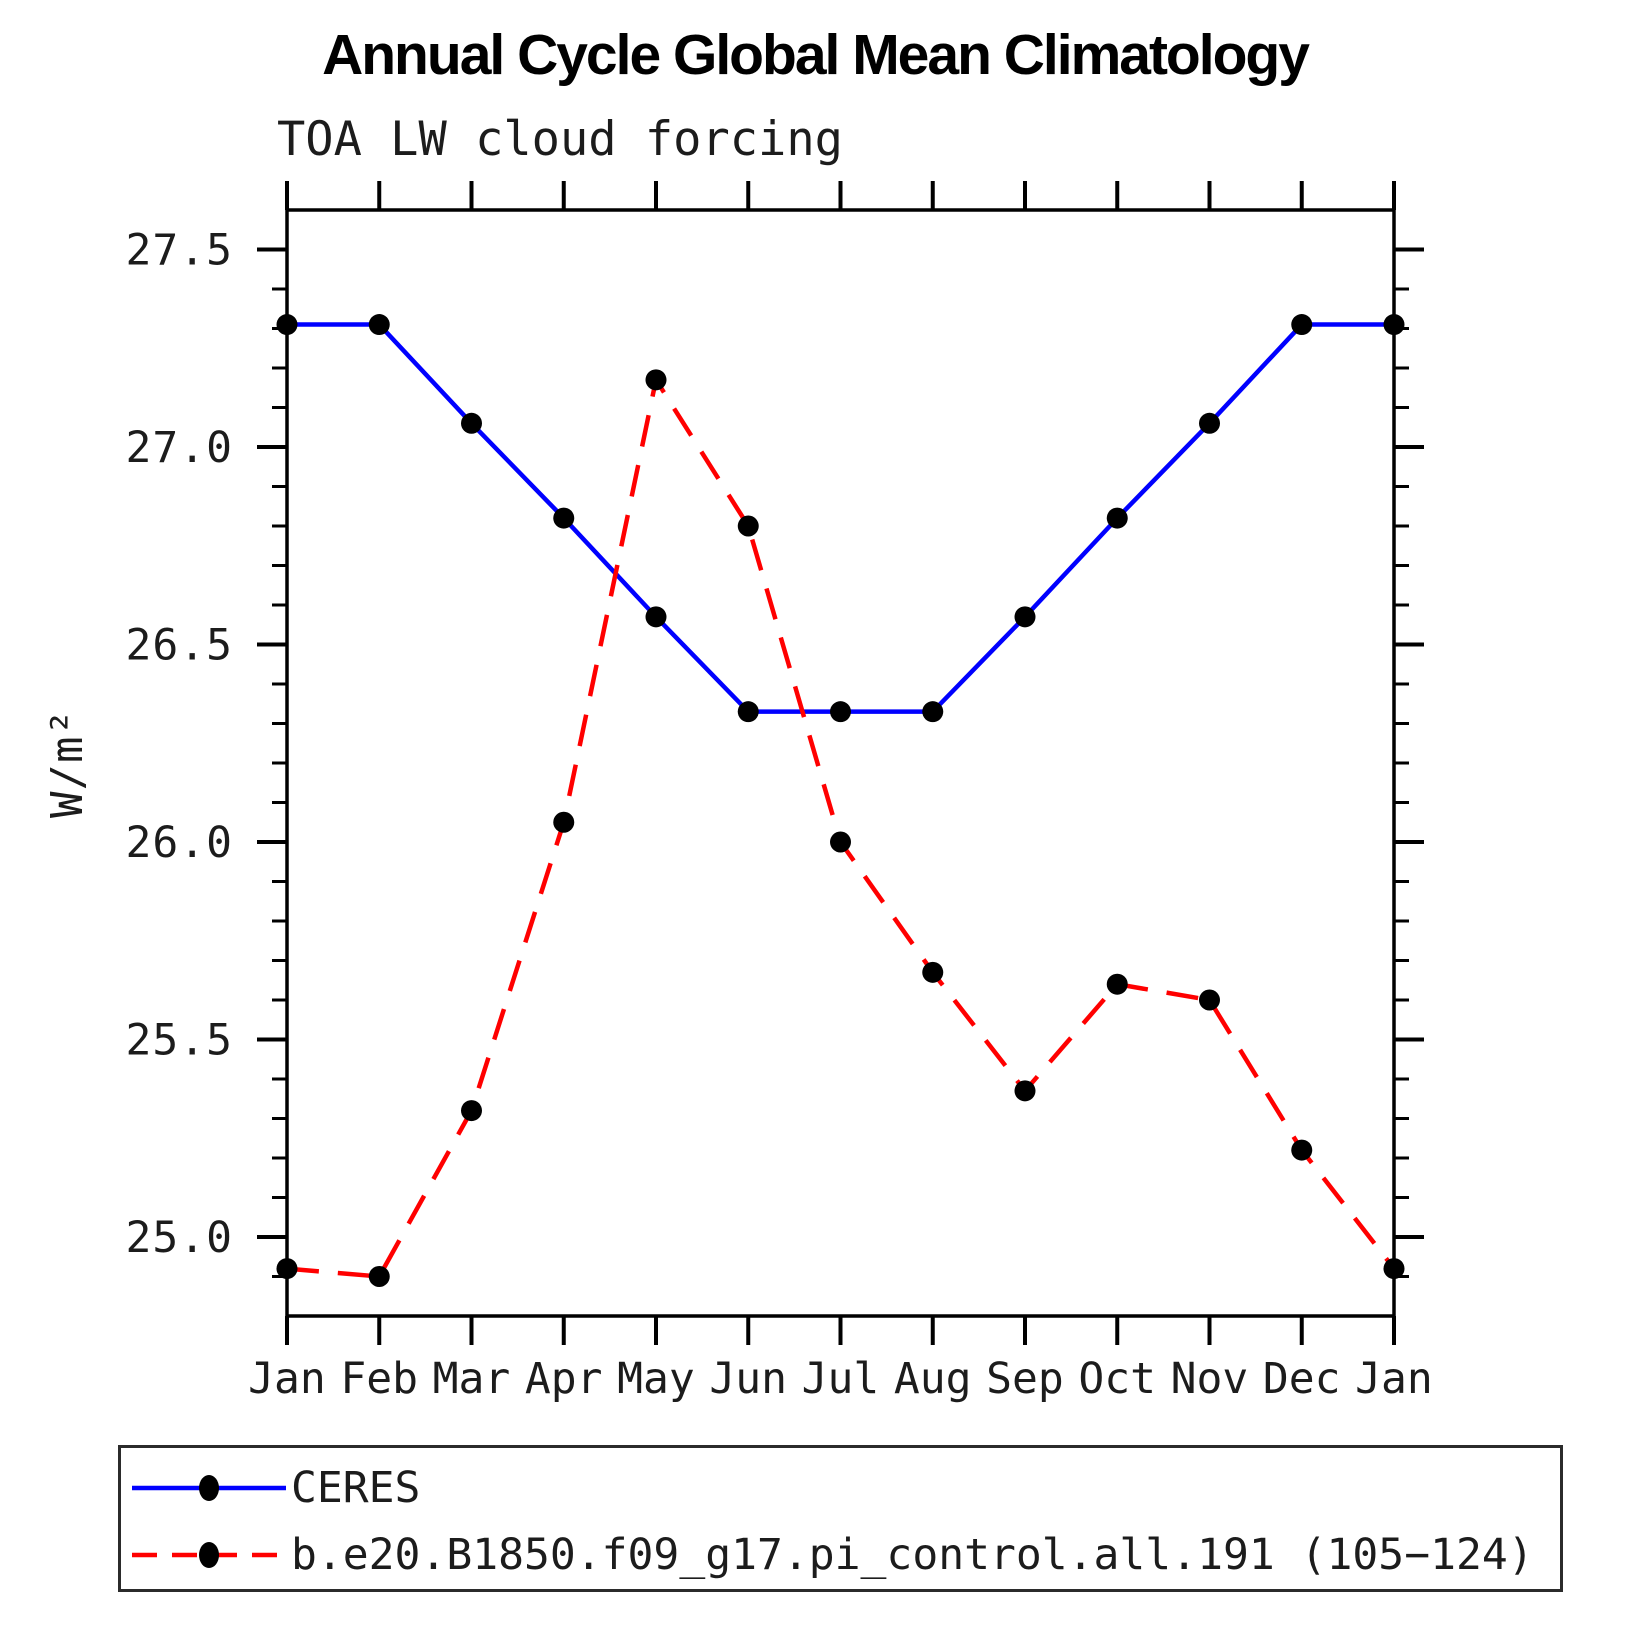 This screenshot has width=1630, height=1630. I want to click on chart-title: Annual Cycle Global Mean Climatology, so click(816, 55).